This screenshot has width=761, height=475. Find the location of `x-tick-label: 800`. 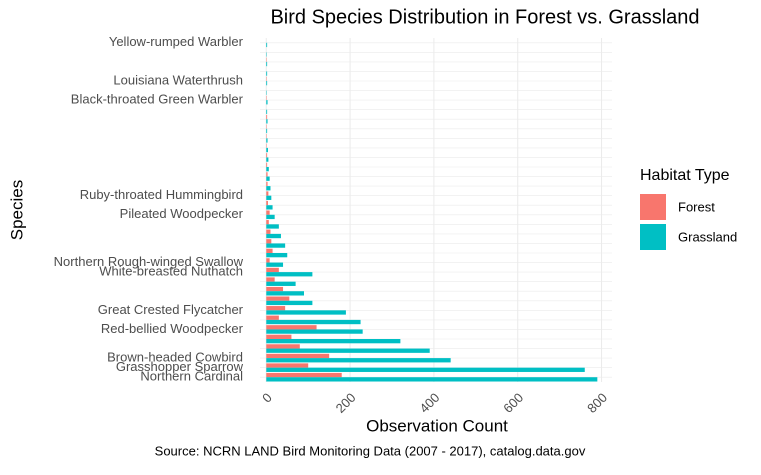

x-tick-label: 800 is located at coordinates (597, 403).